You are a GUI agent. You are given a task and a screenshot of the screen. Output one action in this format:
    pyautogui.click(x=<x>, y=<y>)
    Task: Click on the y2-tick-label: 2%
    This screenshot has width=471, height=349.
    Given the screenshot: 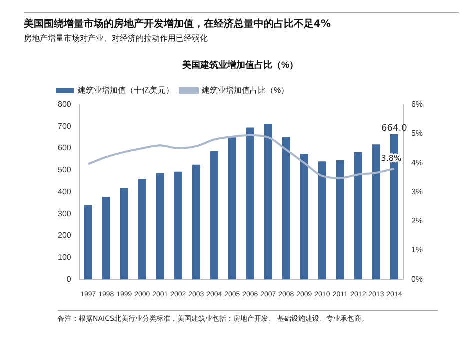 What is the action you would take?
    pyautogui.click(x=417, y=221)
    